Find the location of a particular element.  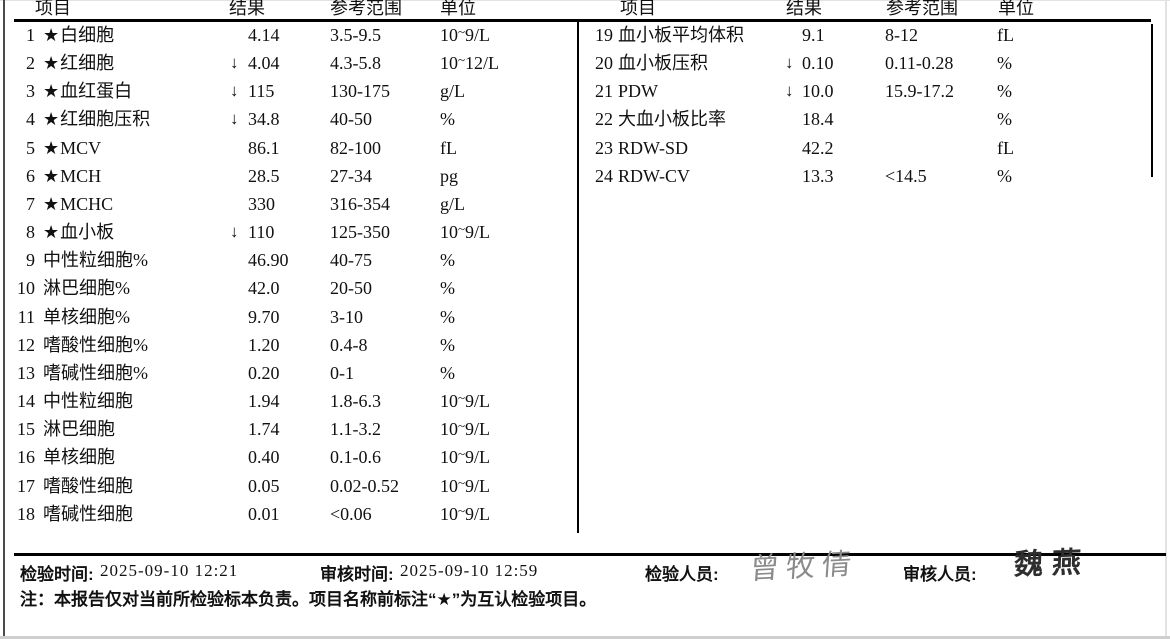

unit: pg is located at coordinates (449, 175).